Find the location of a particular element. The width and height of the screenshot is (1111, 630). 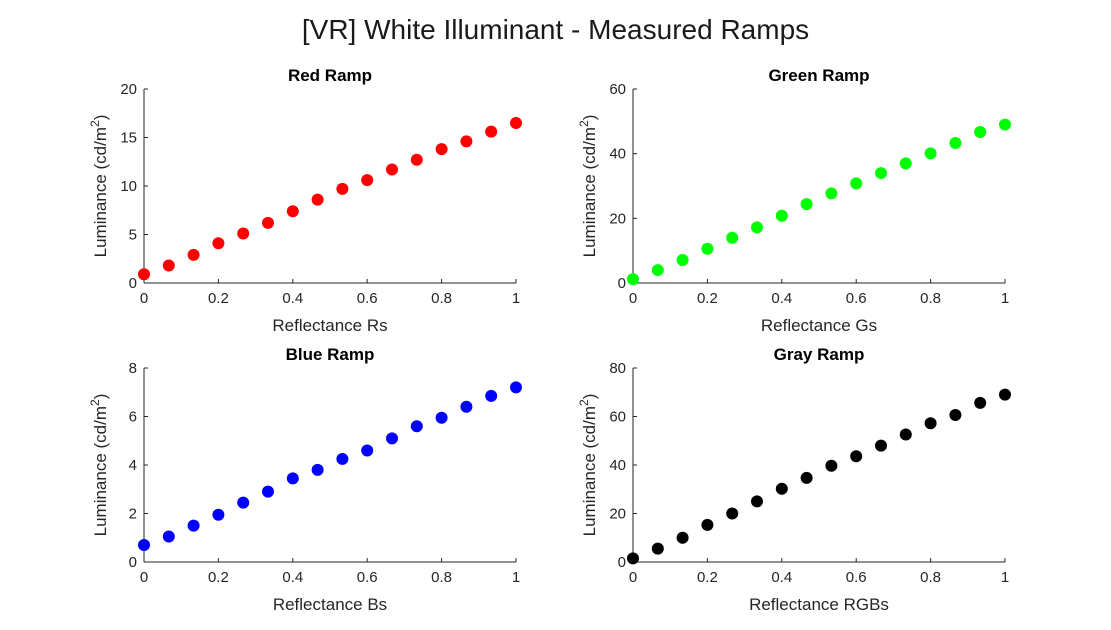

subplot-title: Blue Ramp is located at coordinates (330, 354).